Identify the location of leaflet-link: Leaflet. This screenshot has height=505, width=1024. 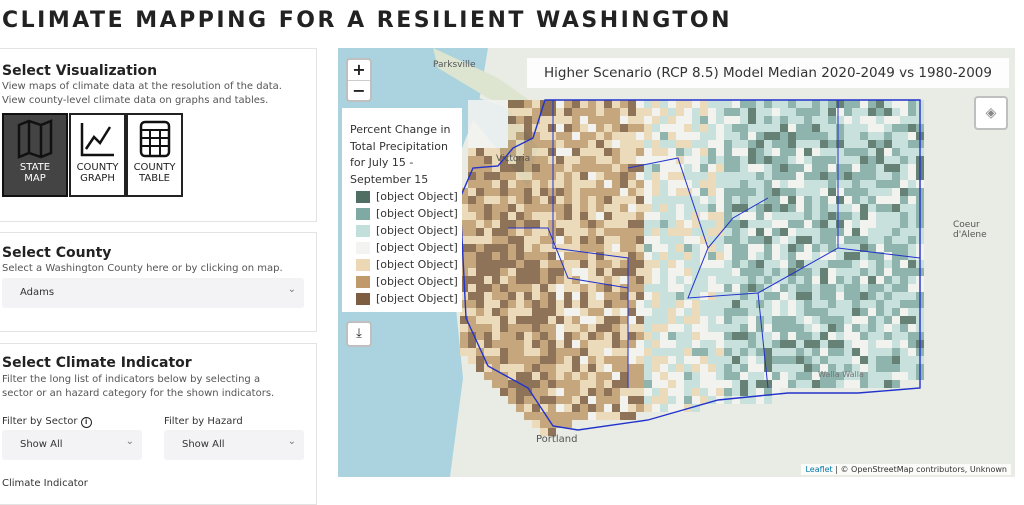
(819, 469).